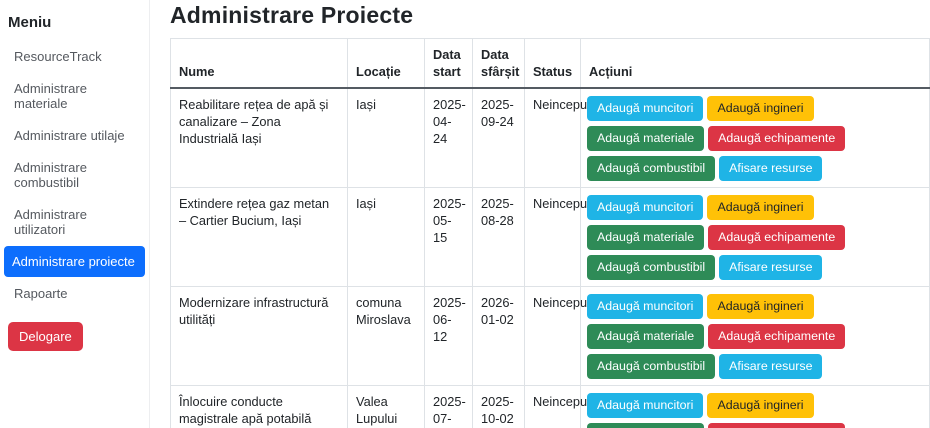 This screenshot has width=930, height=428. What do you see at coordinates (755, 63) in the screenshot?
I see `column-header: Acțiuni` at bounding box center [755, 63].